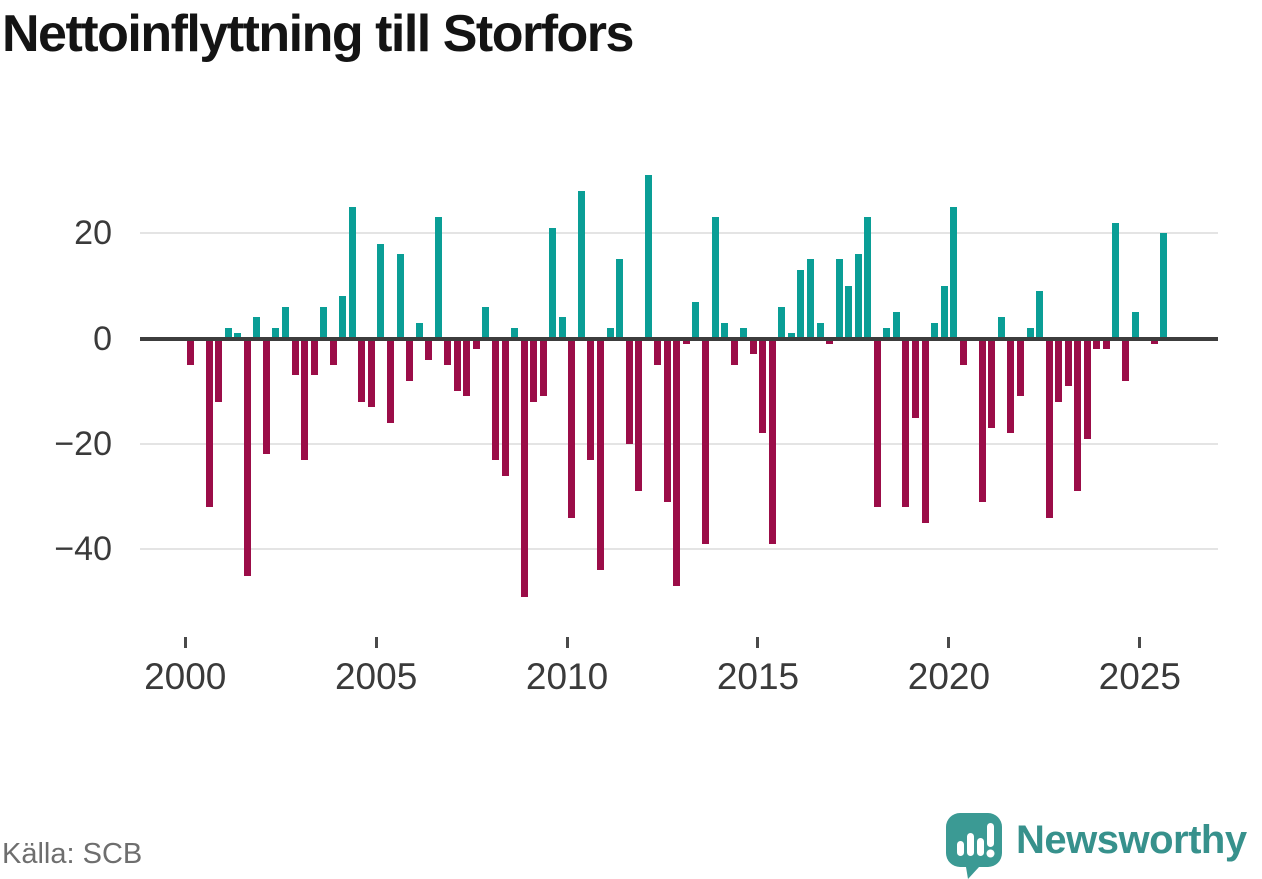 This screenshot has height=879, width=1262. Describe the element at coordinates (553, 283) in the screenshot. I see `bar-2009Q3` at that location.